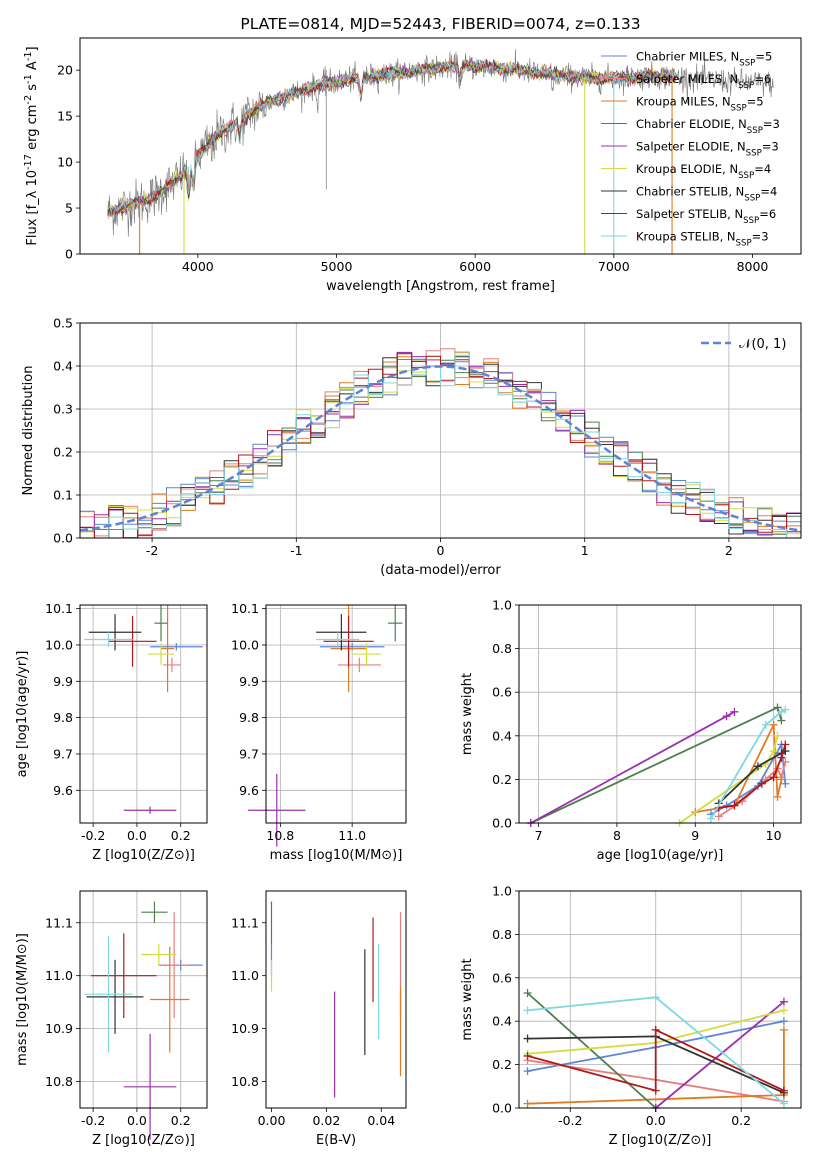 The height and width of the screenshot is (1170, 819). I want to click on y-tick-label: 20, so click(65, 70).